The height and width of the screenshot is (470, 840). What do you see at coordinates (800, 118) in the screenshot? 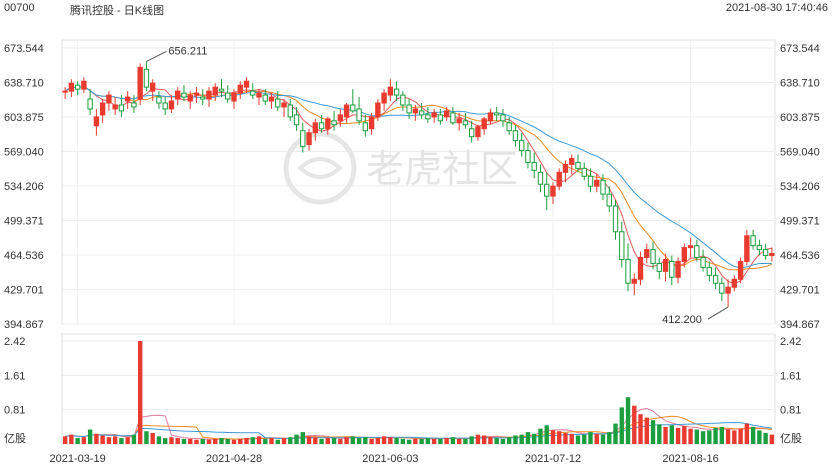
I see `price-tick-label-right: 603.875` at bounding box center [800, 118].